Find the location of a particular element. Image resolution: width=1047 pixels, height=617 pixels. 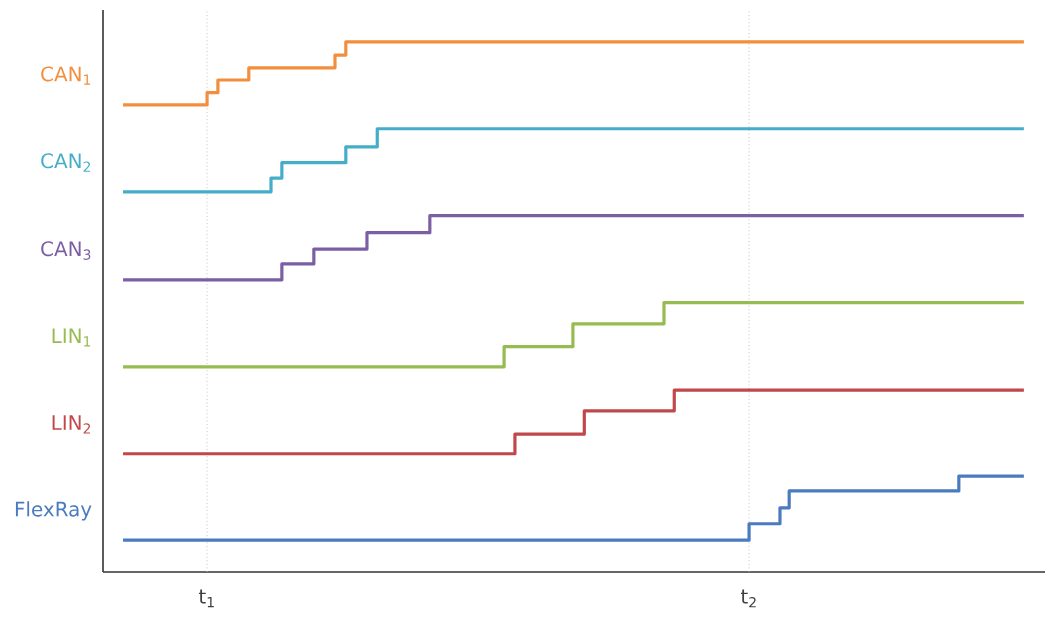

x-tick-label: t$_{1}$ is located at coordinates (206, 598).